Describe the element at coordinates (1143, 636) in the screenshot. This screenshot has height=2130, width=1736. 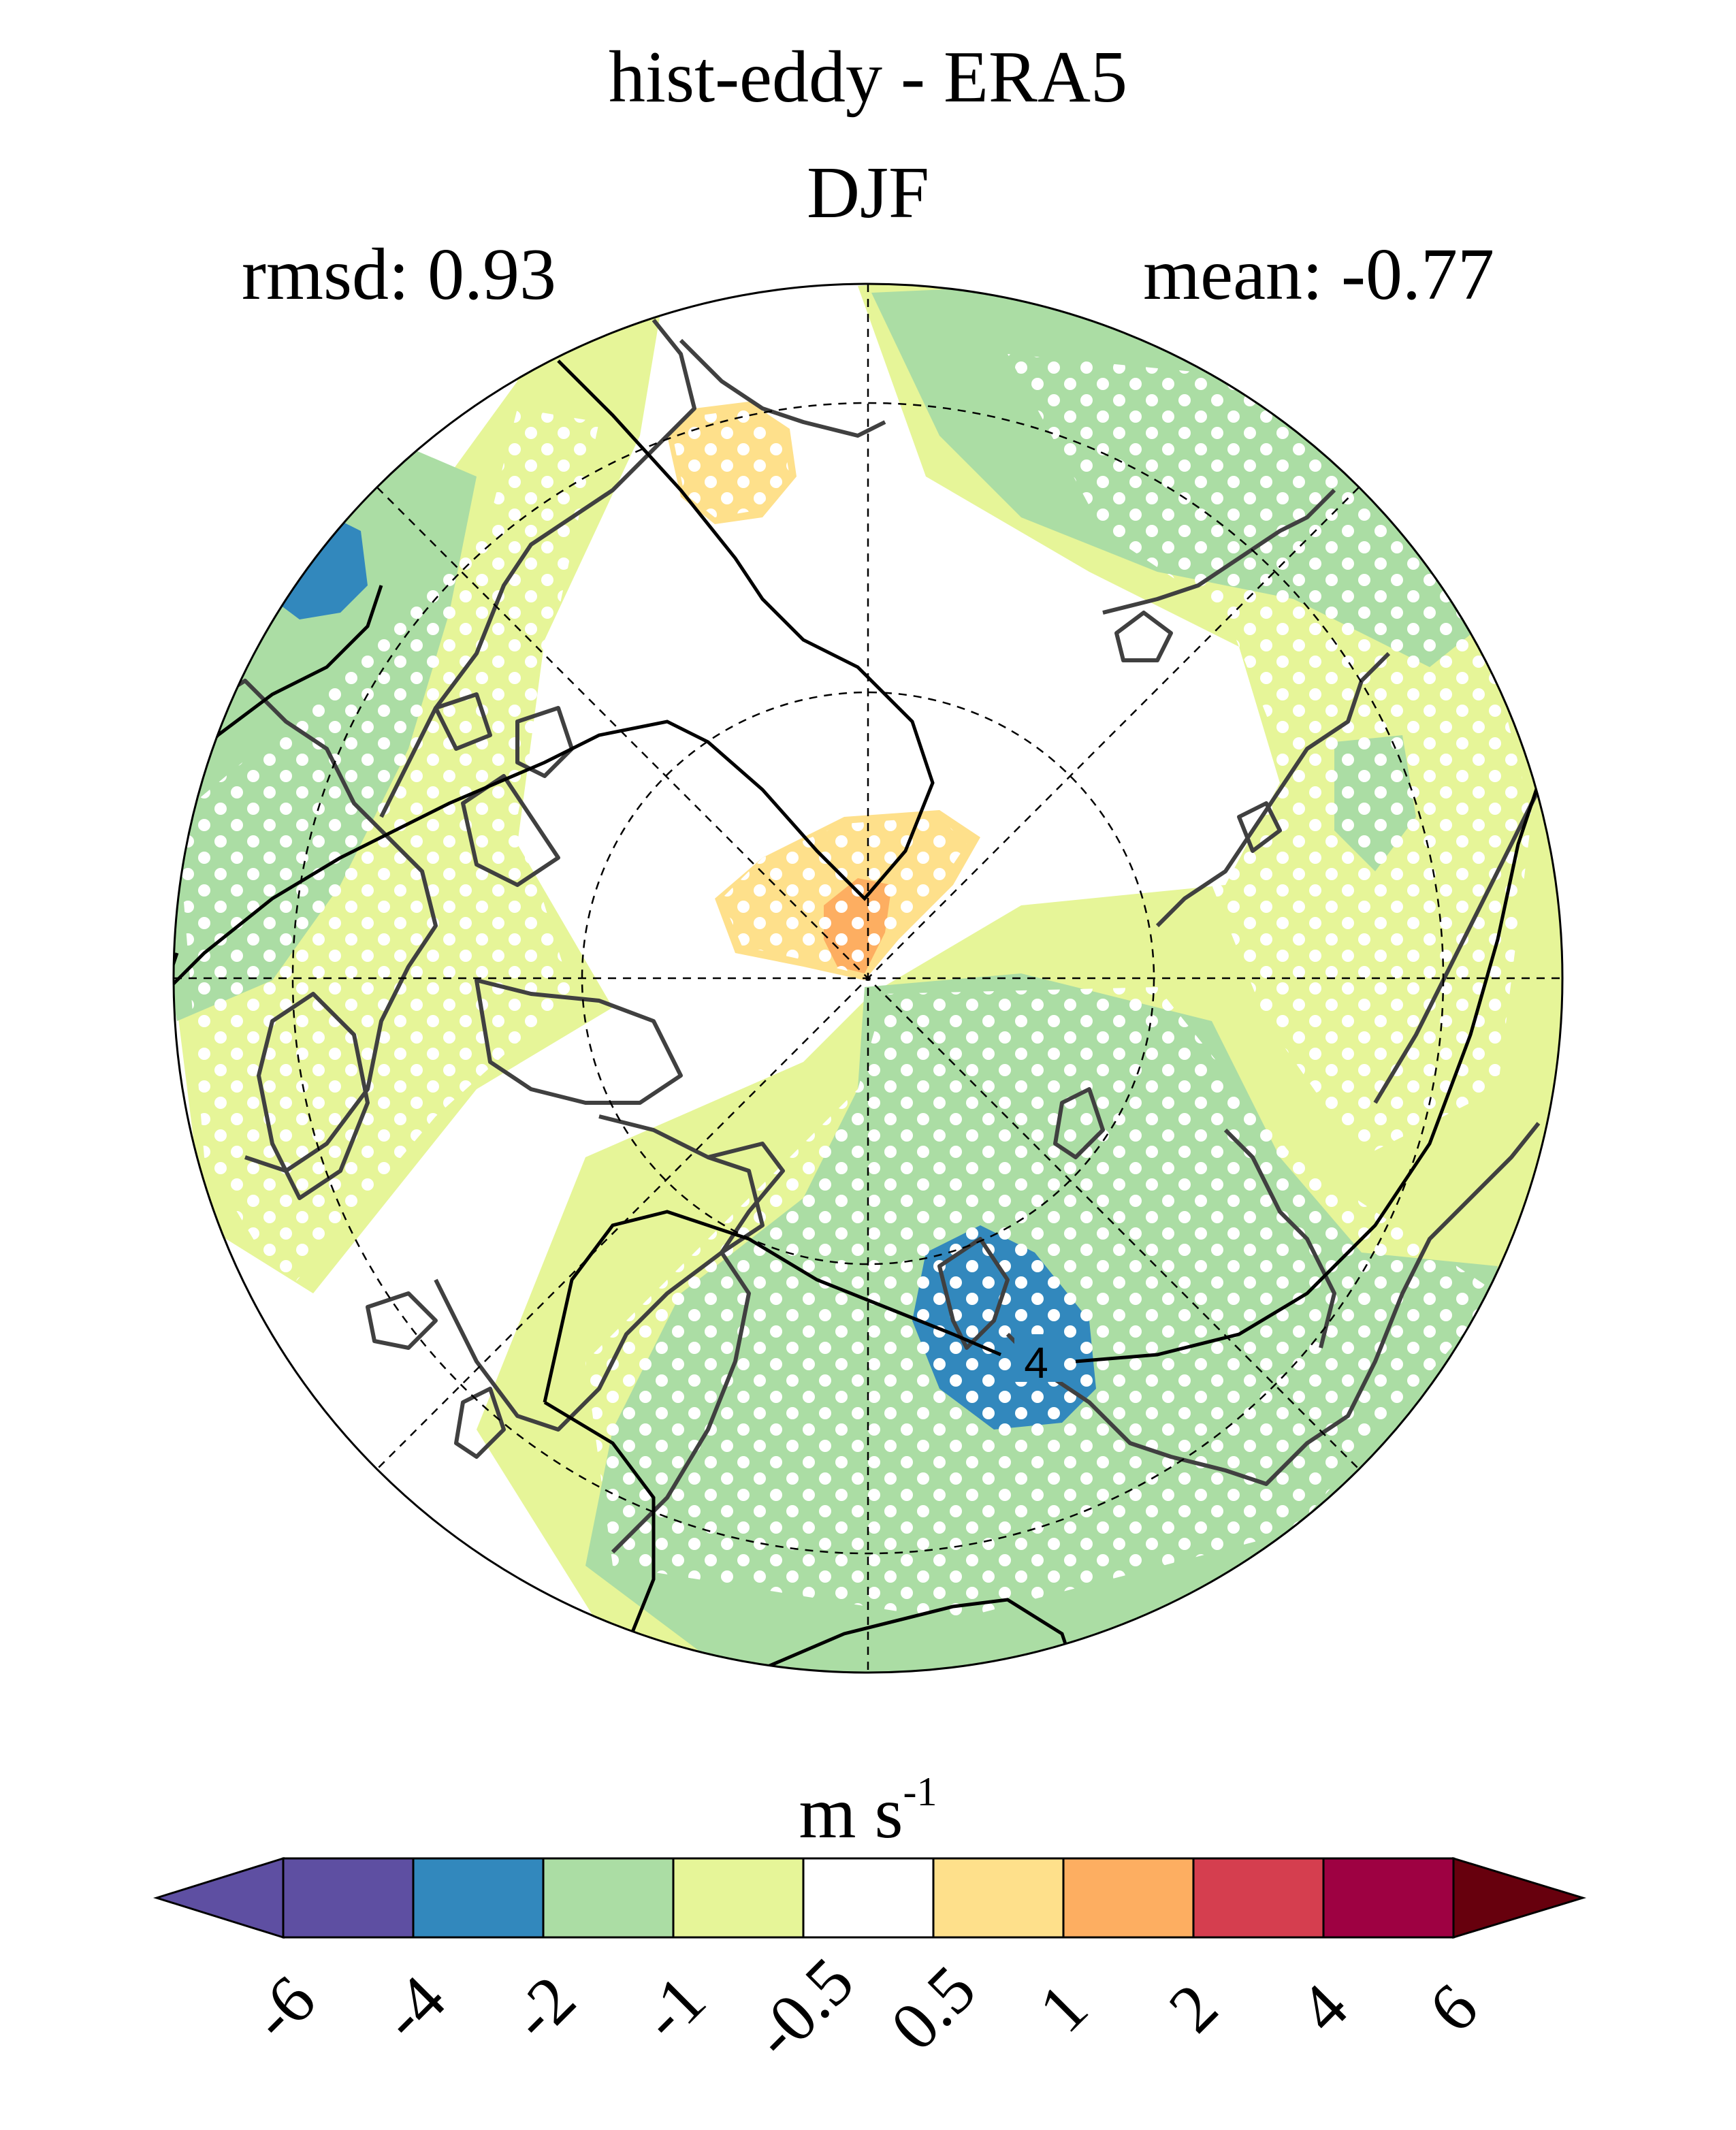
I see `coastline-wrangel` at that location.